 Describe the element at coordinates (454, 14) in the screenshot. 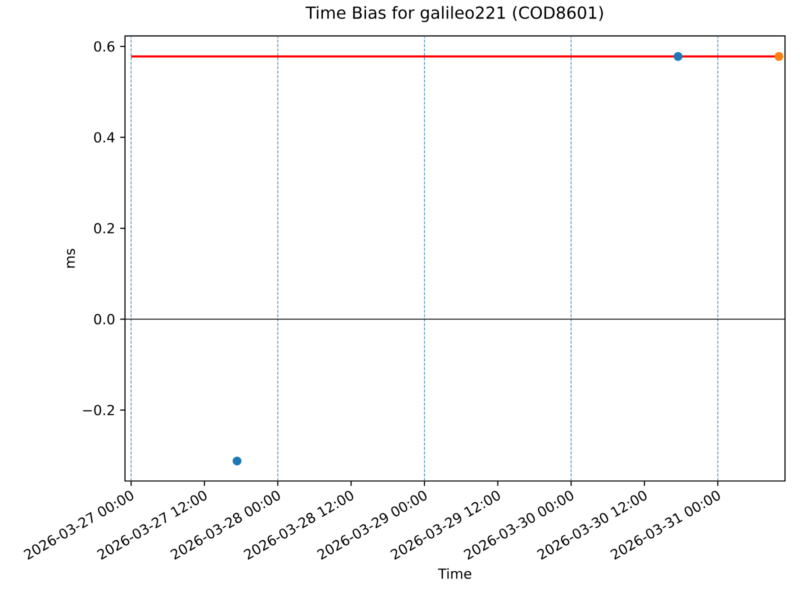

I see `chart-title: Time Bias for galileo221 (COD8601)` at that location.